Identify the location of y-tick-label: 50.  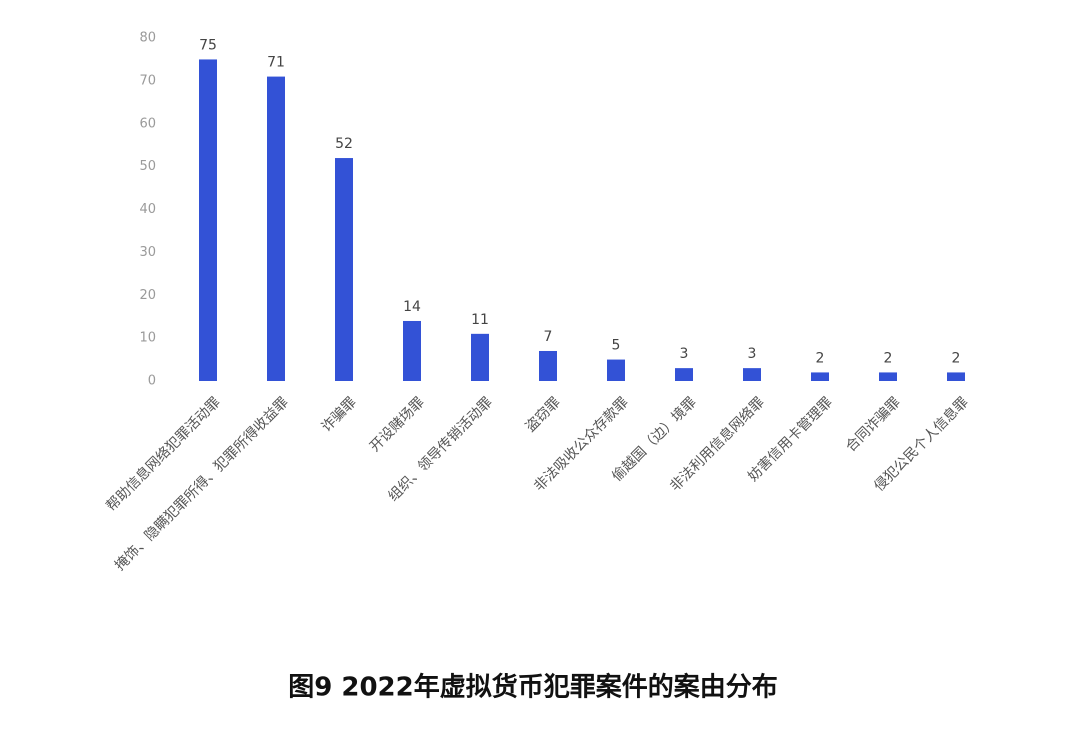
(147, 166).